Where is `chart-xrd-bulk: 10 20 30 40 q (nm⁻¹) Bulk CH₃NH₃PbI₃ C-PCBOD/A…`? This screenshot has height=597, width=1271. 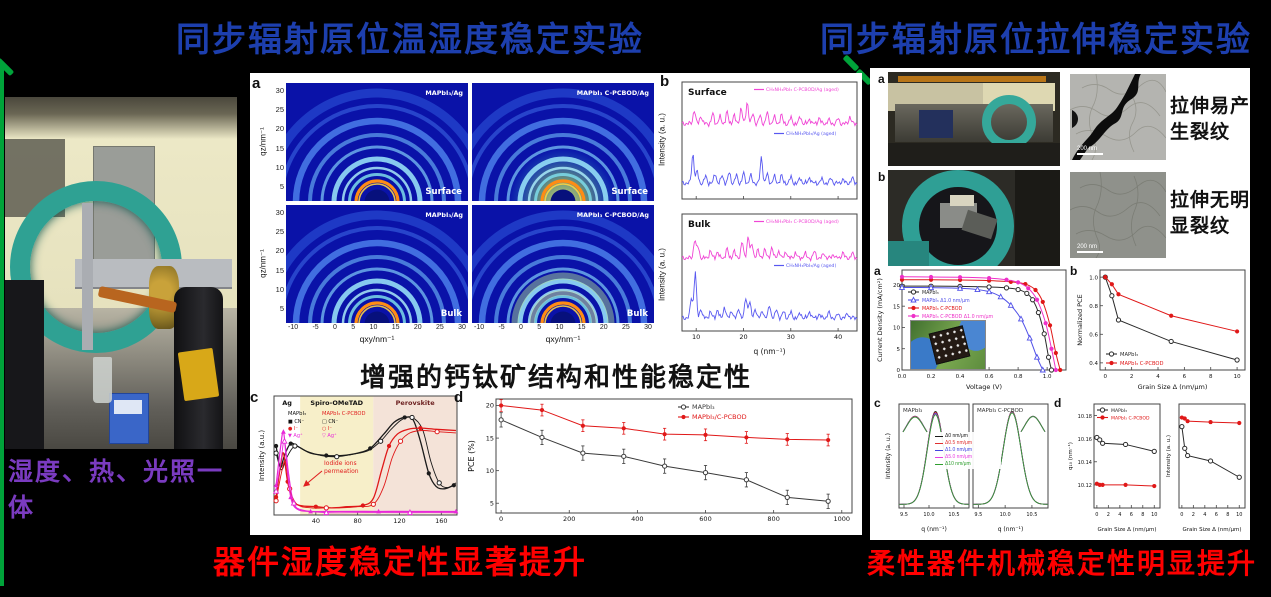 chart-xrd-bulk: 10 20 30 40 q (nm⁻¹) Bulk CH₃NH₃PbI₃ C-PCBOD/A… is located at coordinates (769, 284).